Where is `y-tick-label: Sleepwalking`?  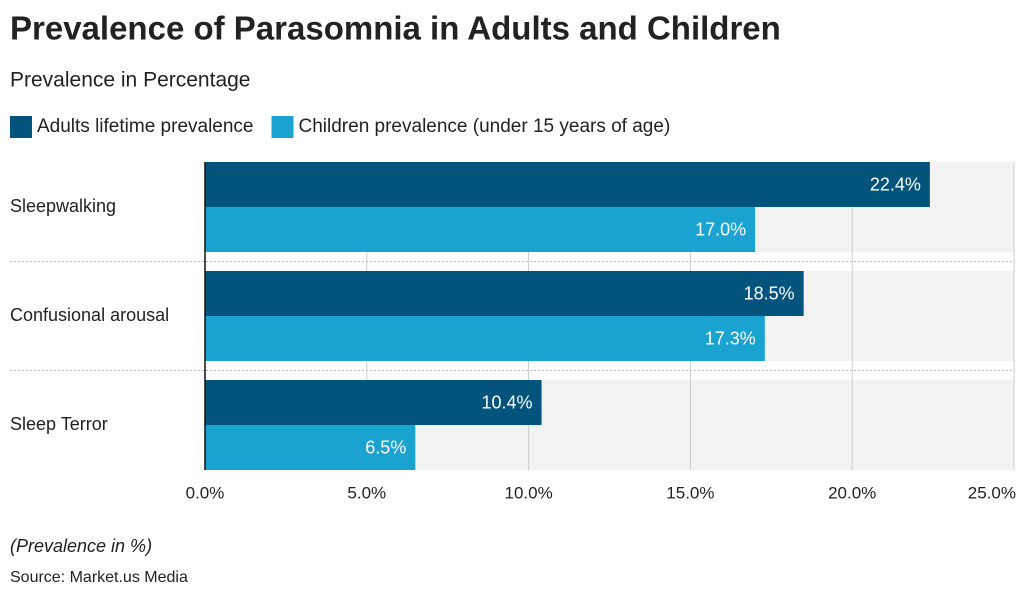 y-tick-label: Sleepwalking is located at coordinates (63, 206).